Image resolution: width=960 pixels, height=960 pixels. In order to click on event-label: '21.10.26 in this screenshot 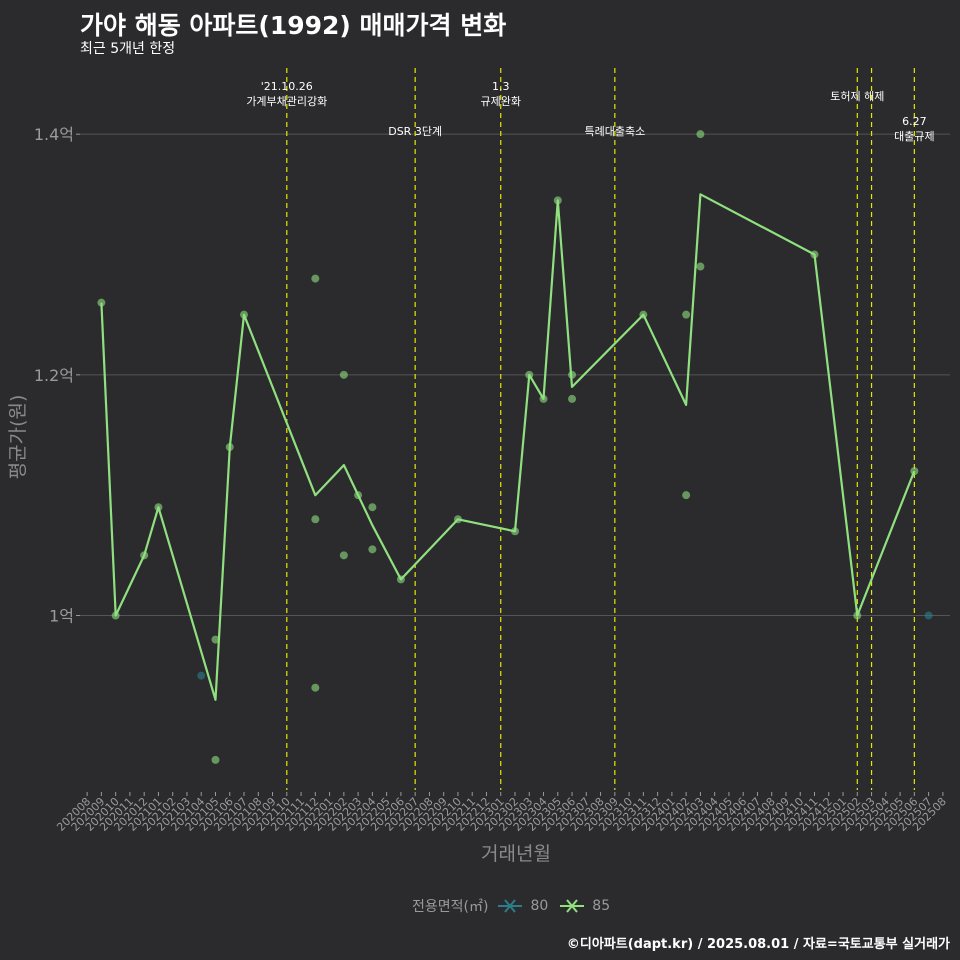, I will do `click(287, 86)`.